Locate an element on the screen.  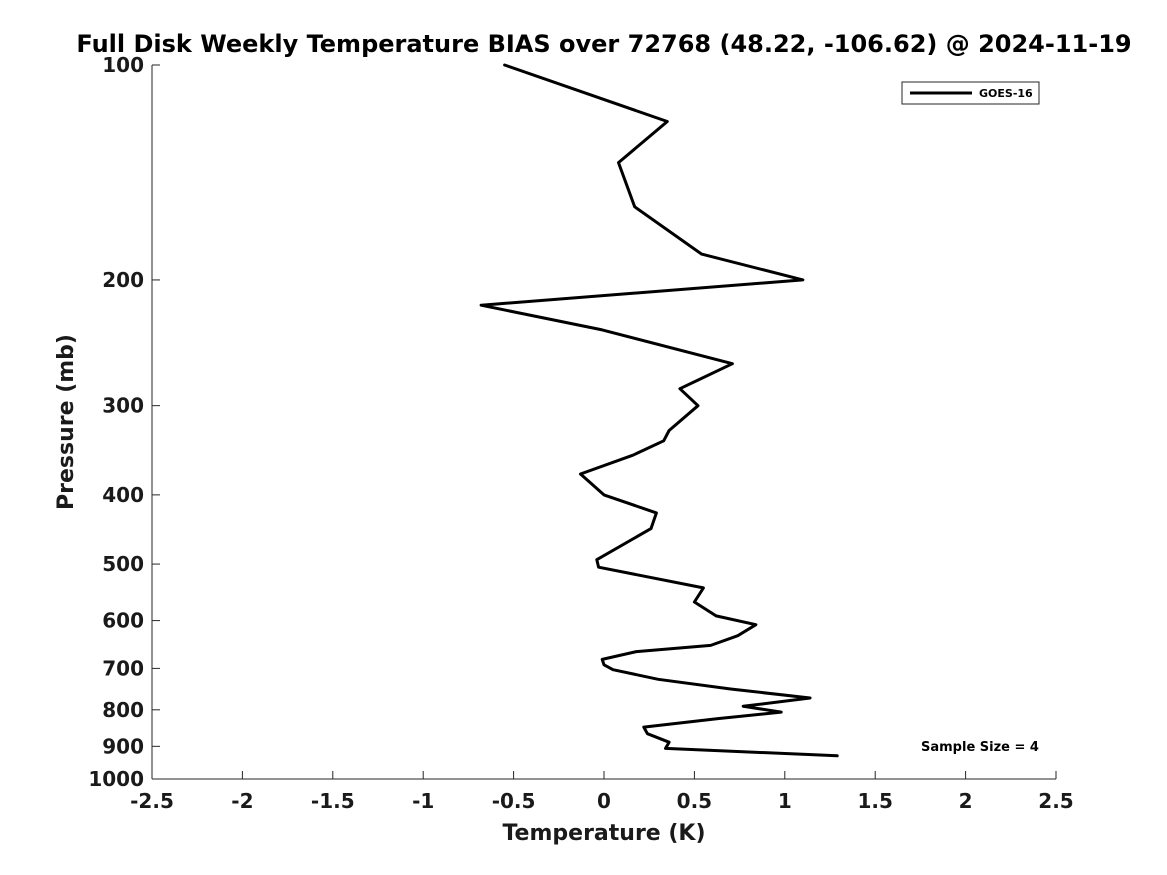
y-tick-label: 600 is located at coordinates (123, 621).